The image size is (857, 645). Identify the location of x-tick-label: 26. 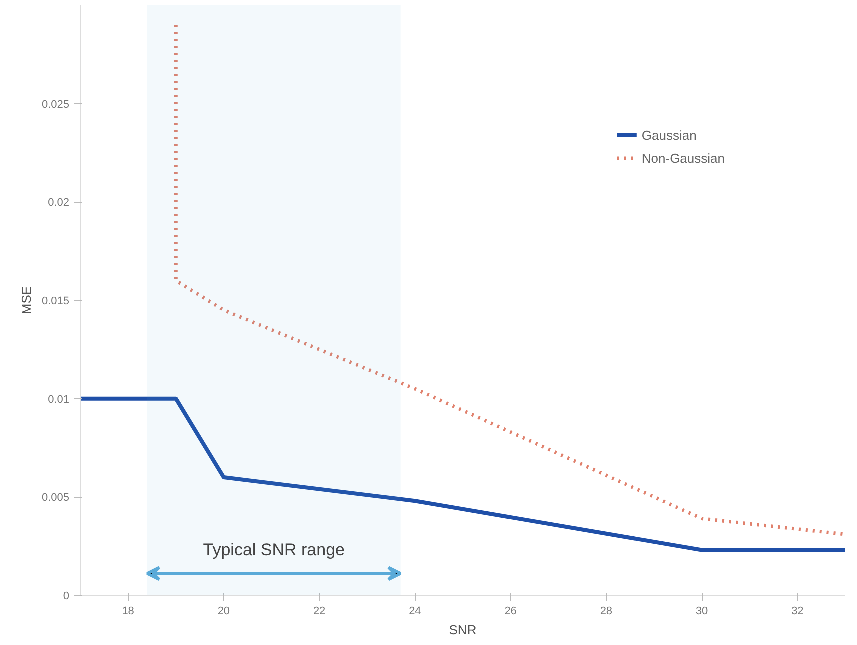
(510, 612).